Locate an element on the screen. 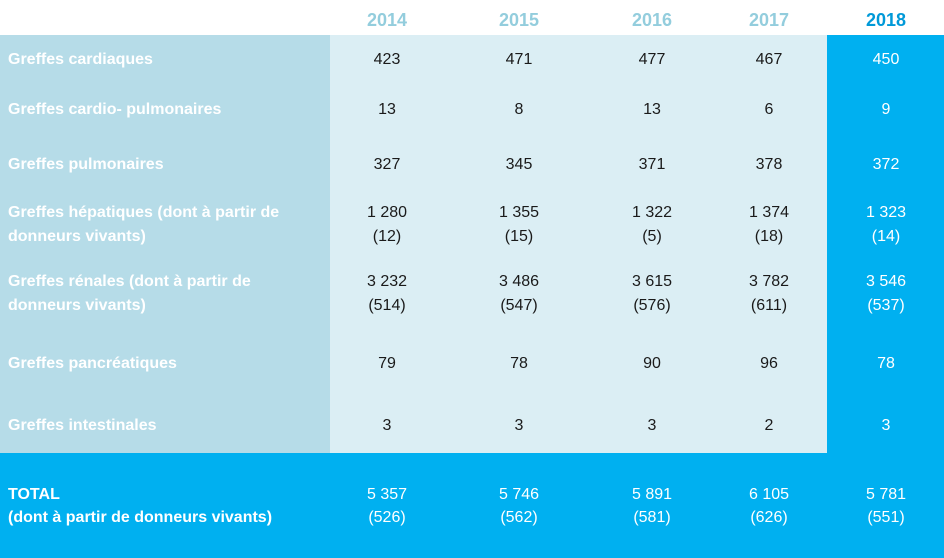  cell-subvalue: (526) is located at coordinates (387, 517).